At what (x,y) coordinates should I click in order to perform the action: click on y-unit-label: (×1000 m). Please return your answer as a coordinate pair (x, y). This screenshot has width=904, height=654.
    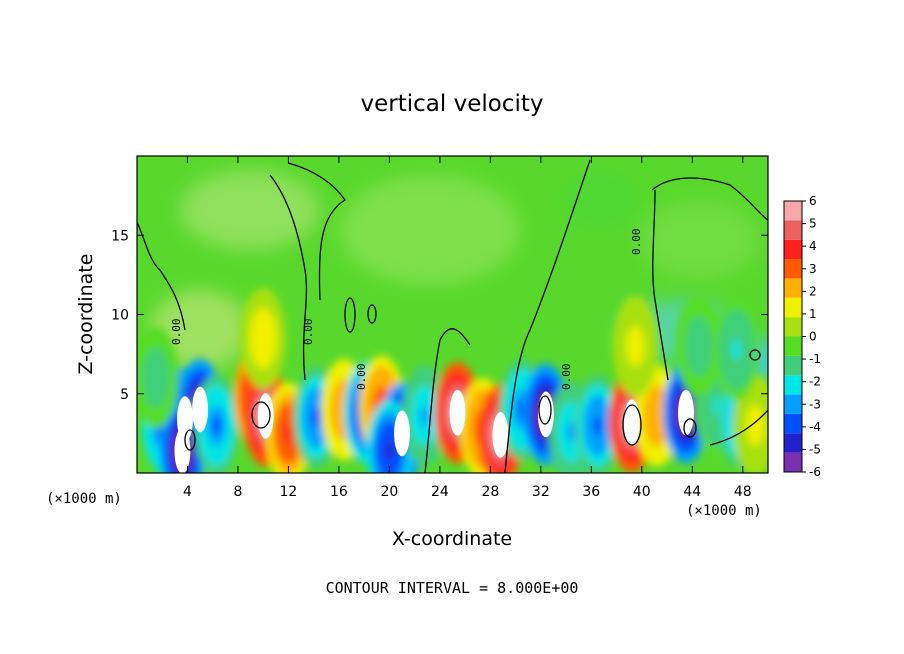
    Looking at the image, I should click on (84, 499).